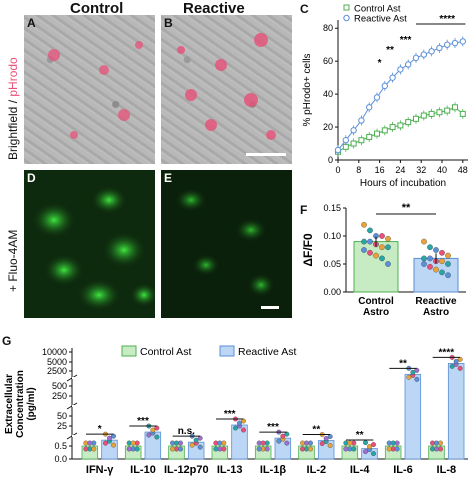 Image resolution: width=474 pixels, height=501 pixels. Describe the element at coordinates (227, 248) in the screenshot. I see `micrograph-e-cells` at that location.